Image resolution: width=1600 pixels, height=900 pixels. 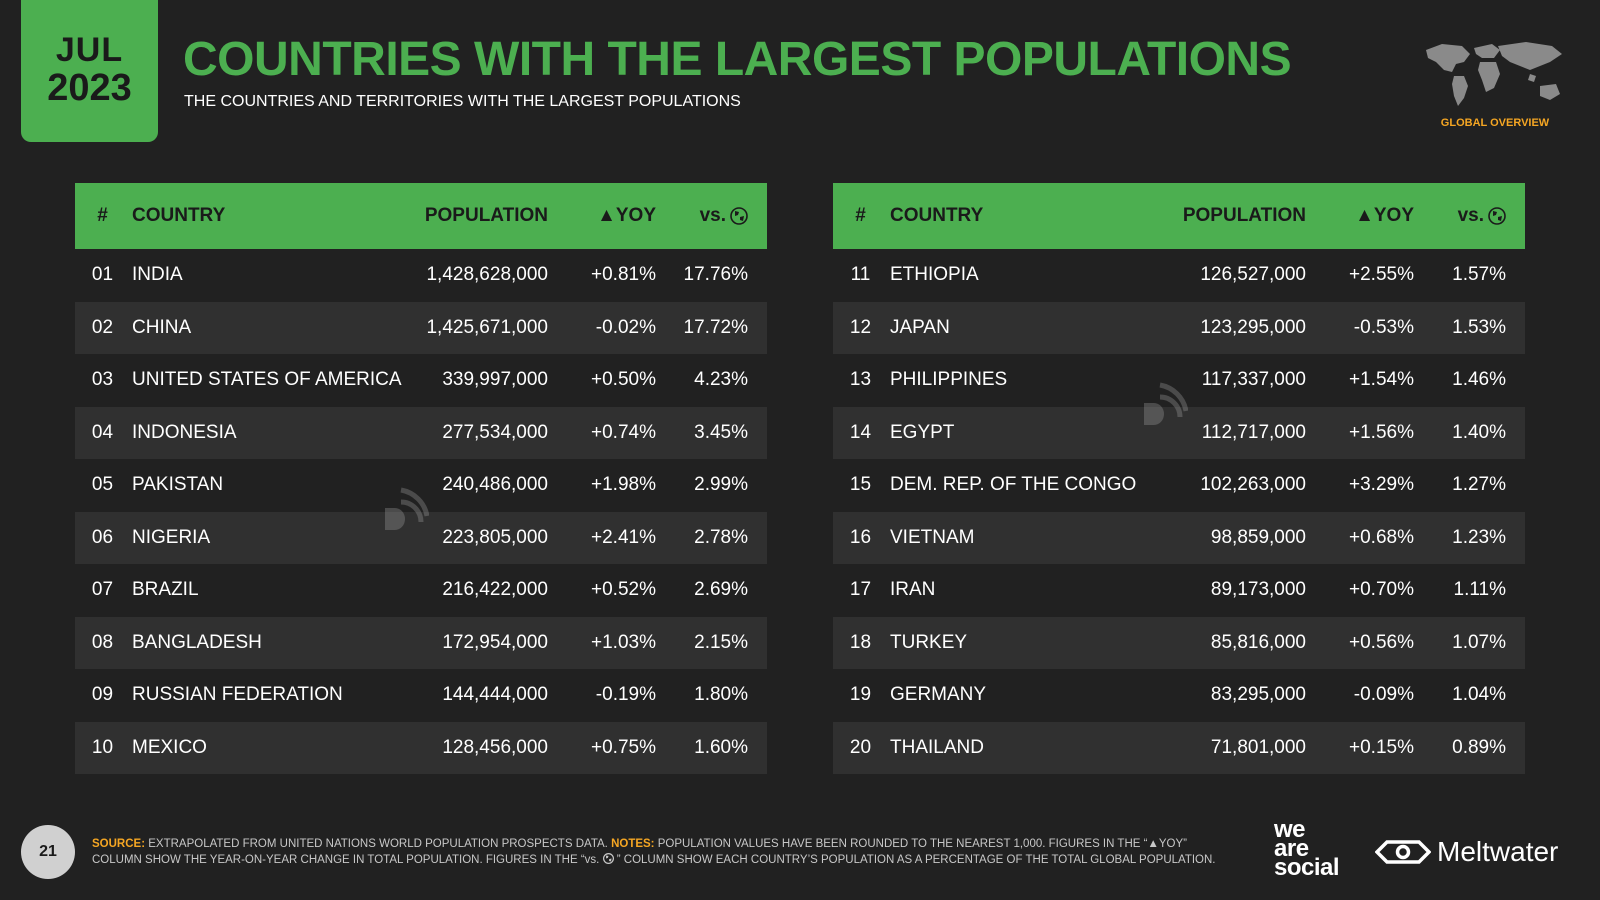 I want to click on row-number: 15, so click(x=860, y=485).